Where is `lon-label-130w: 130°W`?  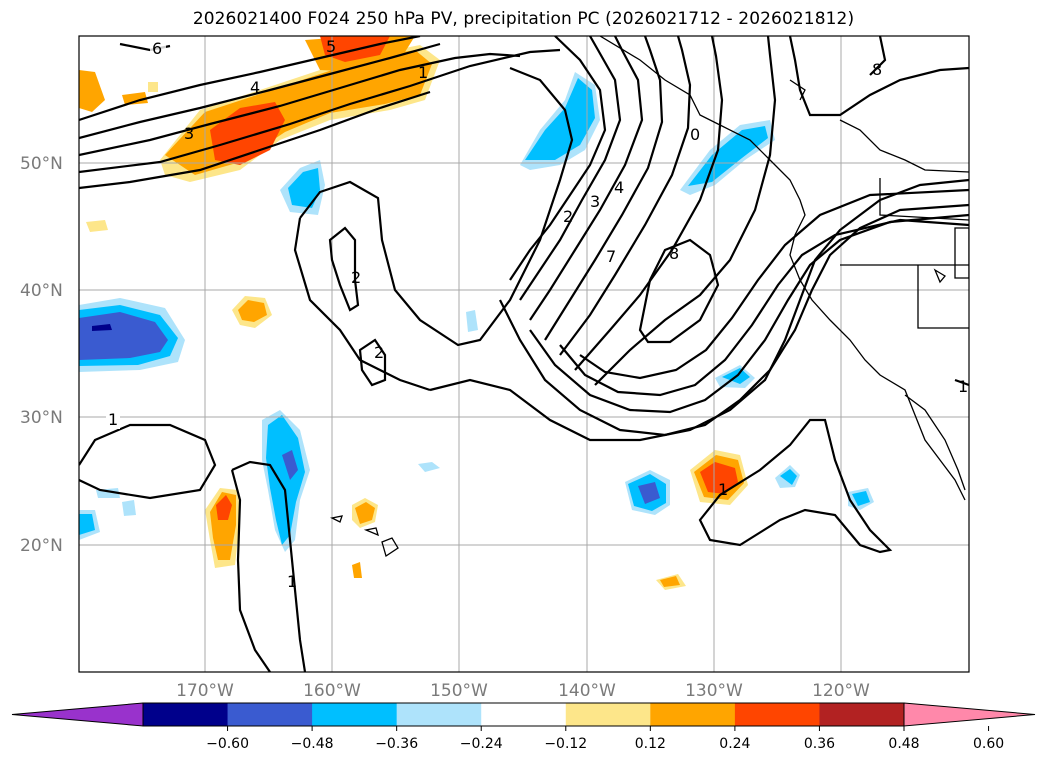
lon-label-130w: 130°W is located at coordinates (714, 691).